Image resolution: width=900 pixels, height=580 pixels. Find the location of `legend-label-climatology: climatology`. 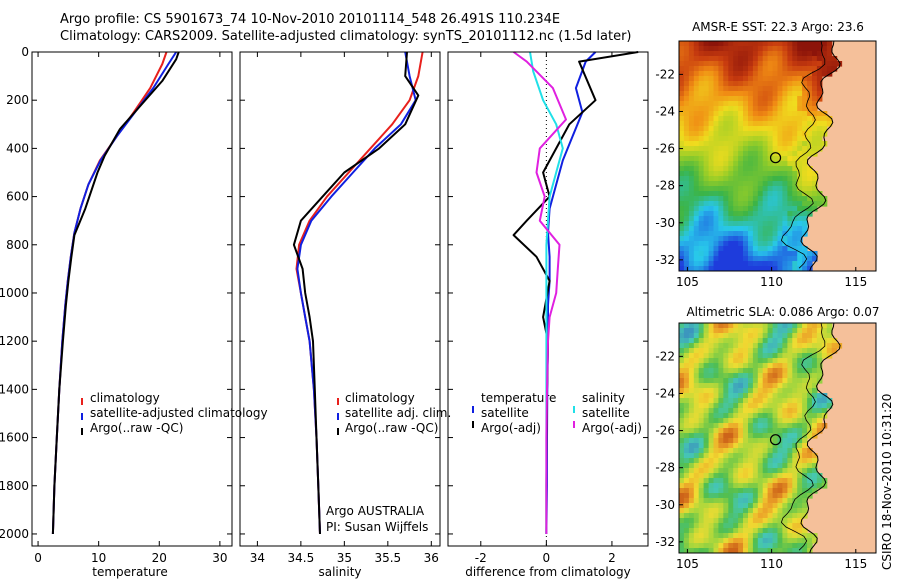

legend-label-climatology: climatology is located at coordinates (380, 398).